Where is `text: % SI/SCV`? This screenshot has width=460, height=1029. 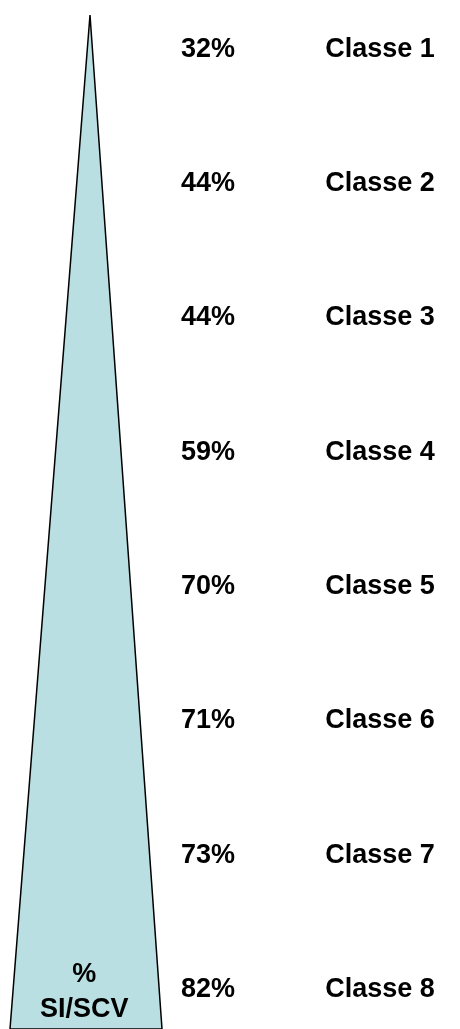 text: % SI/SCV is located at coordinates (84, 991).